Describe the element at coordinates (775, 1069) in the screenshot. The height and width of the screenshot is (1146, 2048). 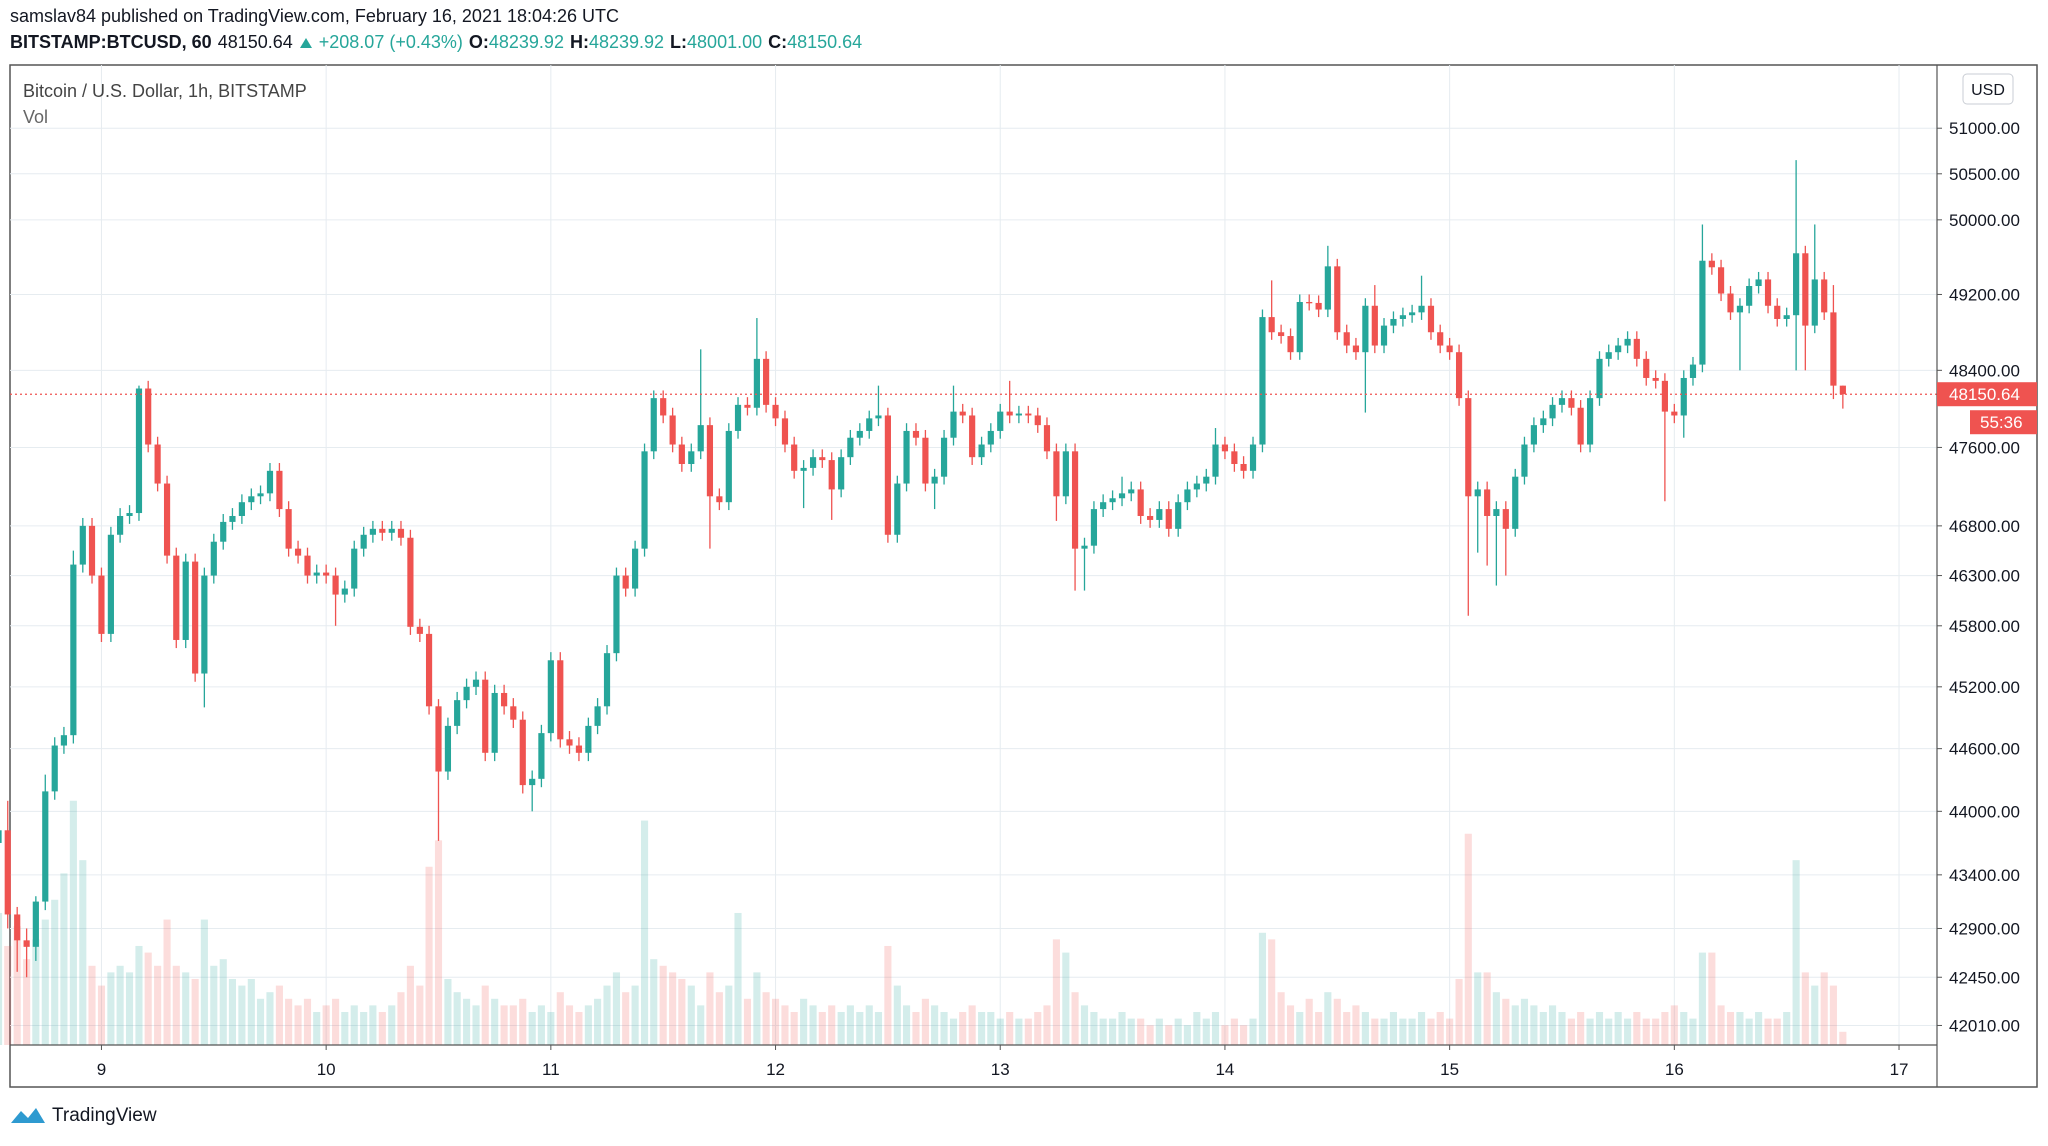
I see `x-tick-label: 12` at that location.